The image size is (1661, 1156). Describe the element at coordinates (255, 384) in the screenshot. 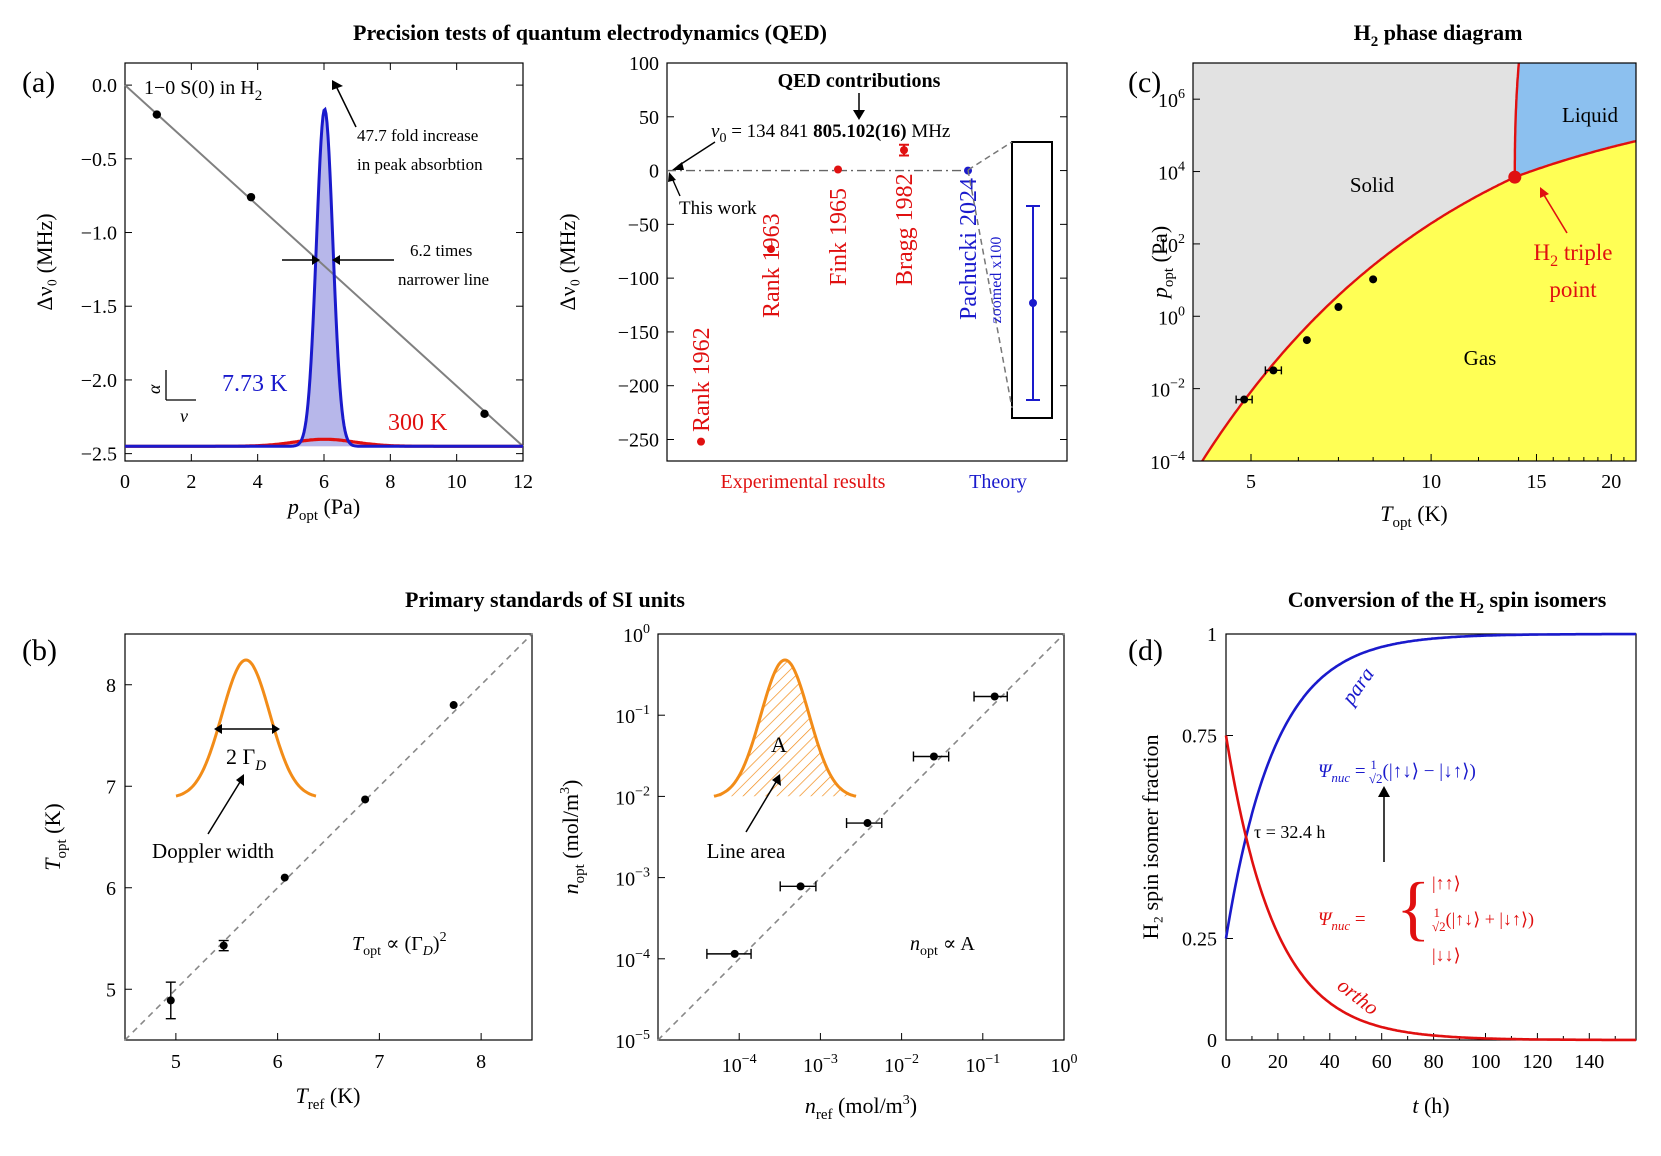

I see `cold-temperature-label: 7.73 K` at that location.